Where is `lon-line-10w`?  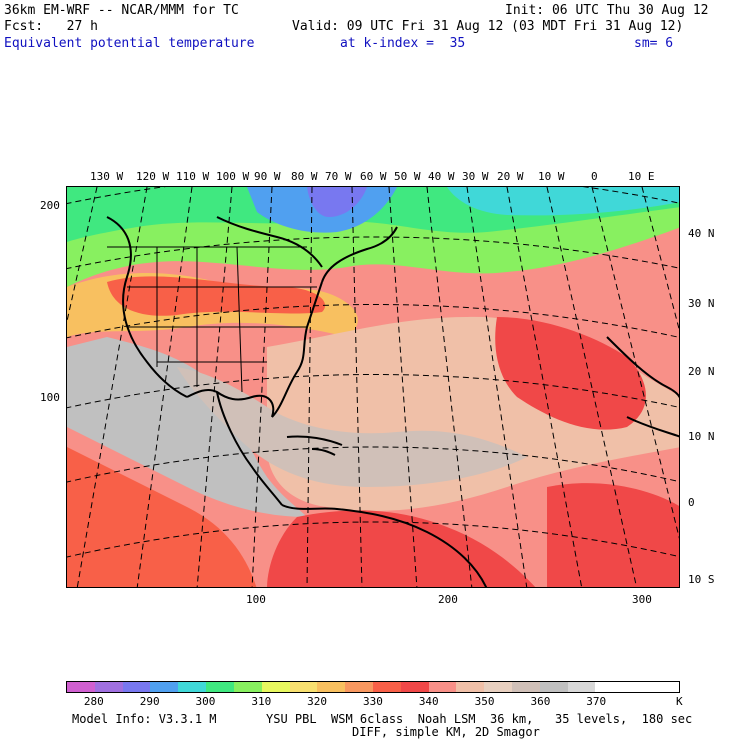
lon-line-10w is located at coordinates (635, 363).